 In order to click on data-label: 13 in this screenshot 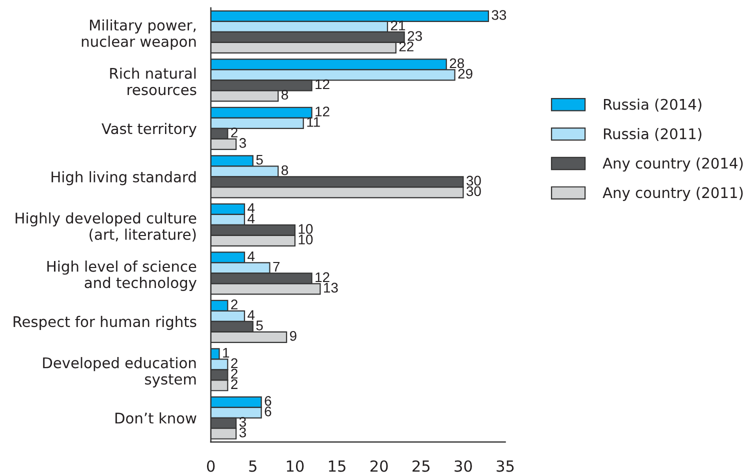, I will do `click(331, 287)`.